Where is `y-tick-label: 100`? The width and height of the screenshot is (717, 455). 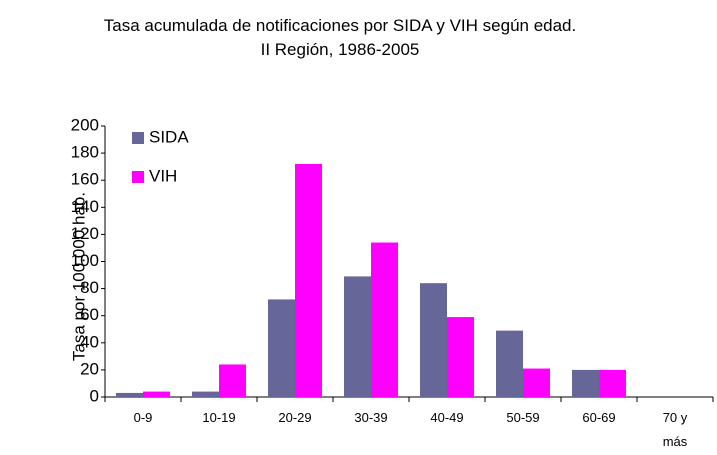 y-tick-label: 100 is located at coordinates (85, 260).